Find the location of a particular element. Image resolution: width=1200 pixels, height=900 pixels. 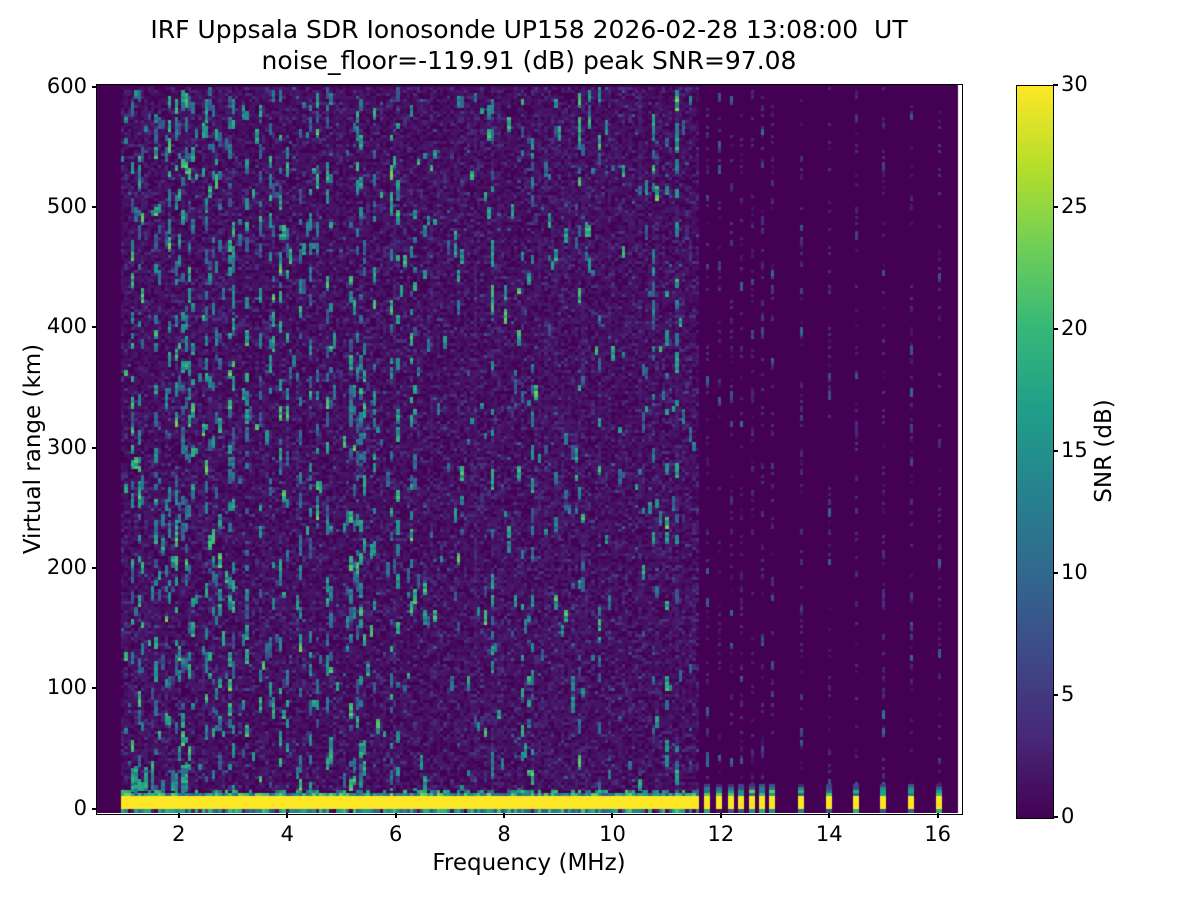

x-tick-label: 2 is located at coordinates (179, 834).